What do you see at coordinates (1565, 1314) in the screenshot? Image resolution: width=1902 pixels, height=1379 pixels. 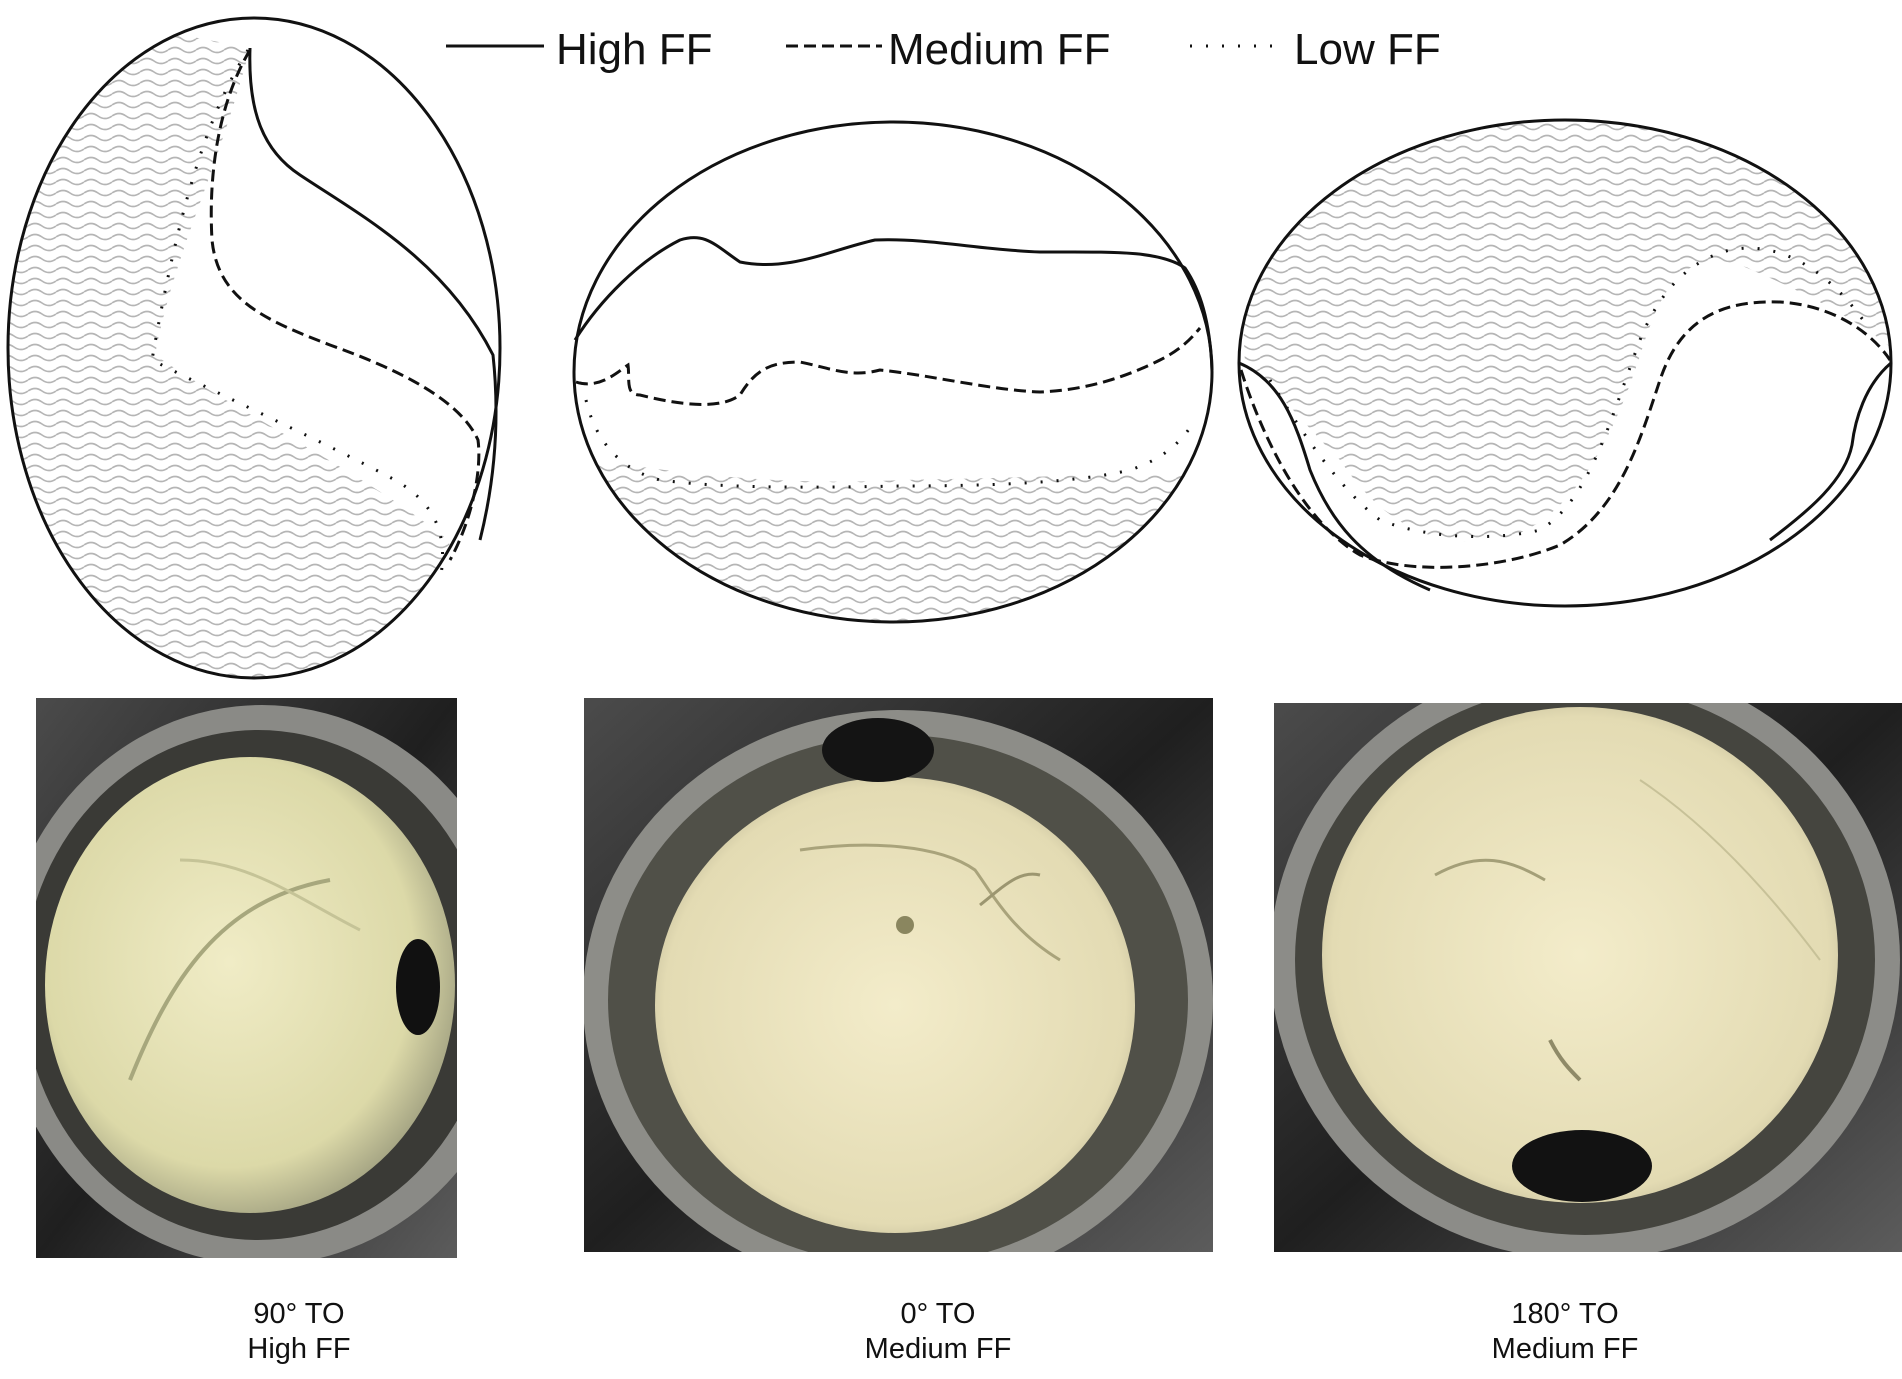 I see `caption-orientation: 180° TO` at bounding box center [1565, 1314].